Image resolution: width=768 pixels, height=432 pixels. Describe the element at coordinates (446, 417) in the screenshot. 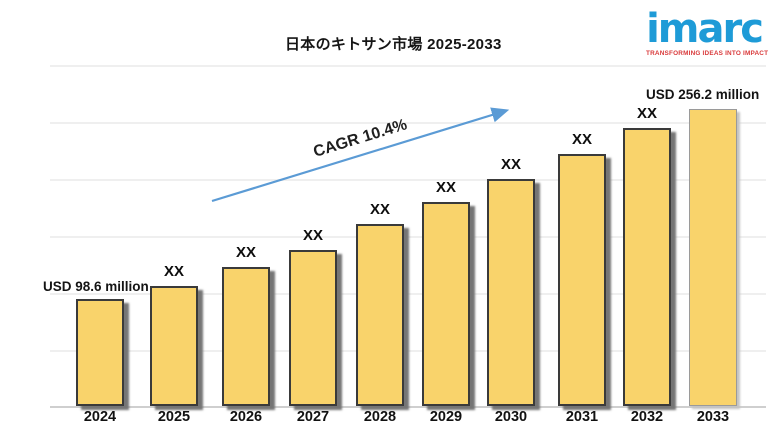

I see `year-label-2029: 2029` at that location.